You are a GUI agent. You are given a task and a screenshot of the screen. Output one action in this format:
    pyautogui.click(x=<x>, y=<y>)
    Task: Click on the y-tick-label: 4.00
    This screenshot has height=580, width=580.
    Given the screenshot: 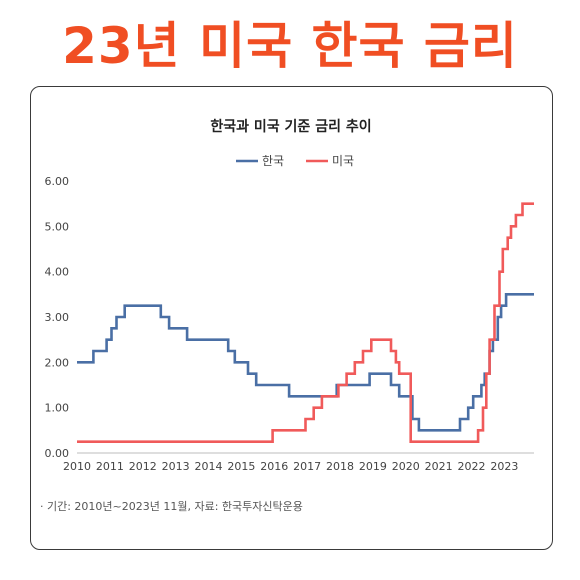 What is the action you would take?
    pyautogui.click(x=57, y=272)
    